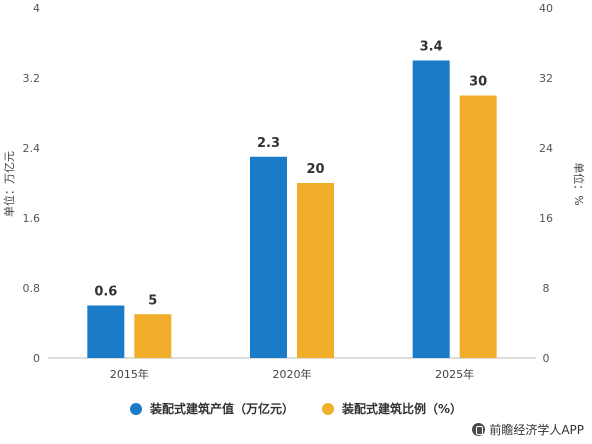 This screenshot has height=444, width=592. Describe the element at coordinates (135, 408) in the screenshot. I see `legend-swatch-output` at that location.